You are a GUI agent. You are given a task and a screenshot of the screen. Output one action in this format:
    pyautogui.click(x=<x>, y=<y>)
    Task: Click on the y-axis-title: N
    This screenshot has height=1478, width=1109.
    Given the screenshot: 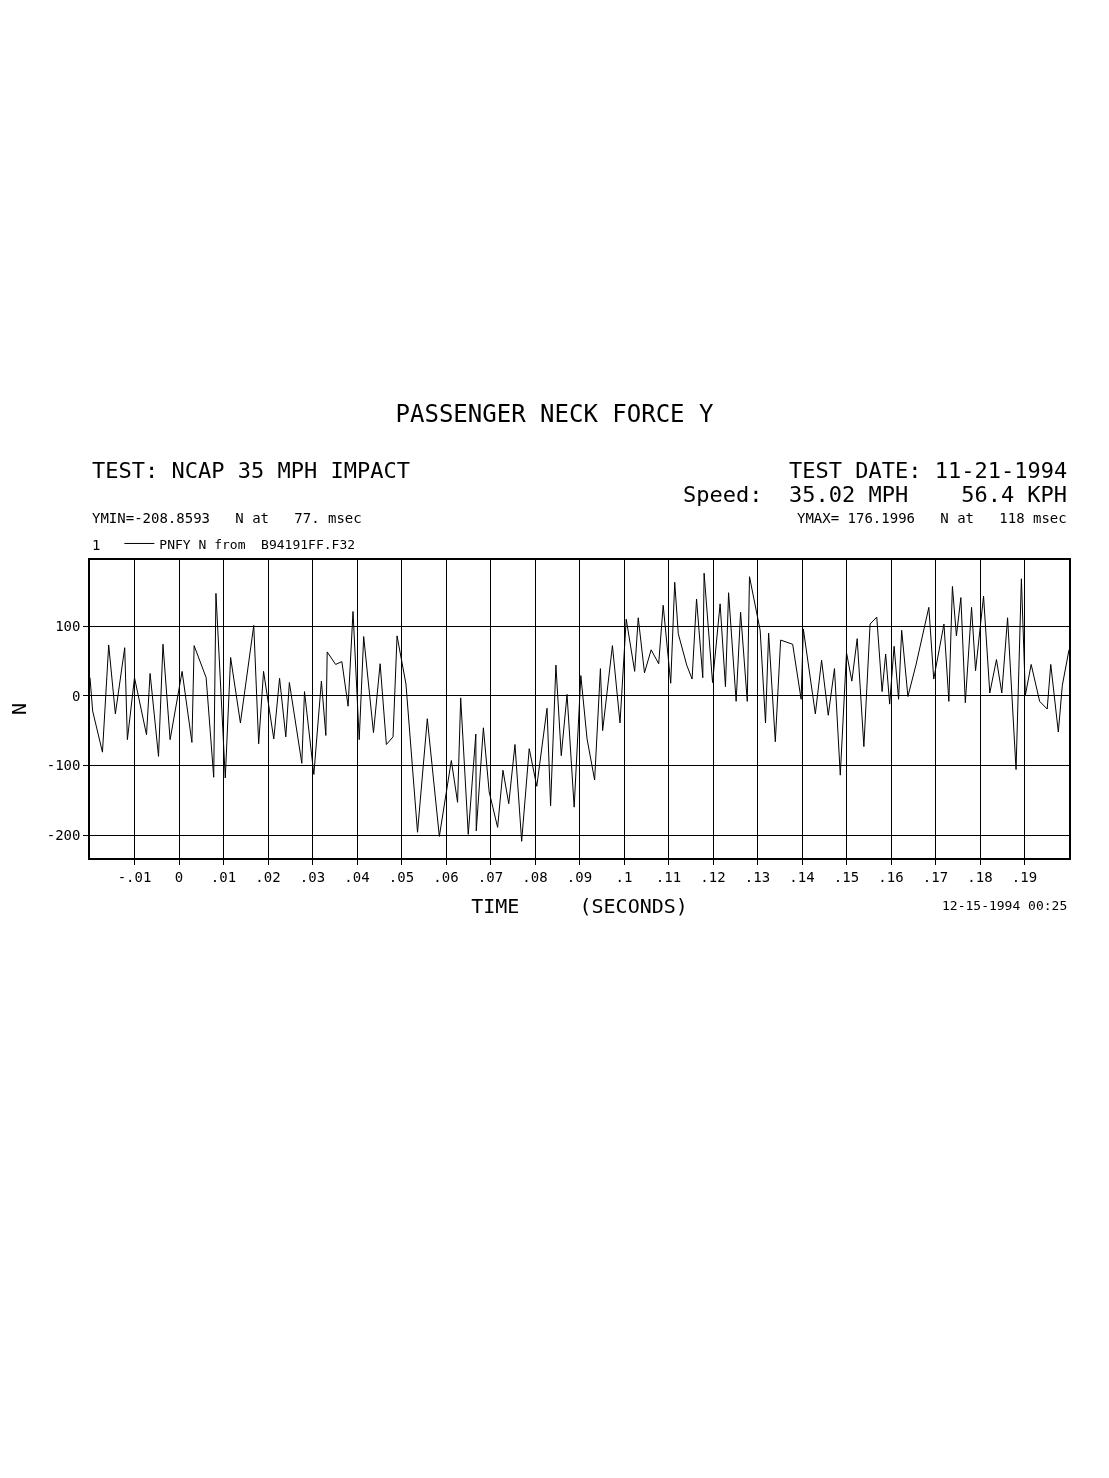 What is the action you would take?
    pyautogui.click(x=18, y=709)
    